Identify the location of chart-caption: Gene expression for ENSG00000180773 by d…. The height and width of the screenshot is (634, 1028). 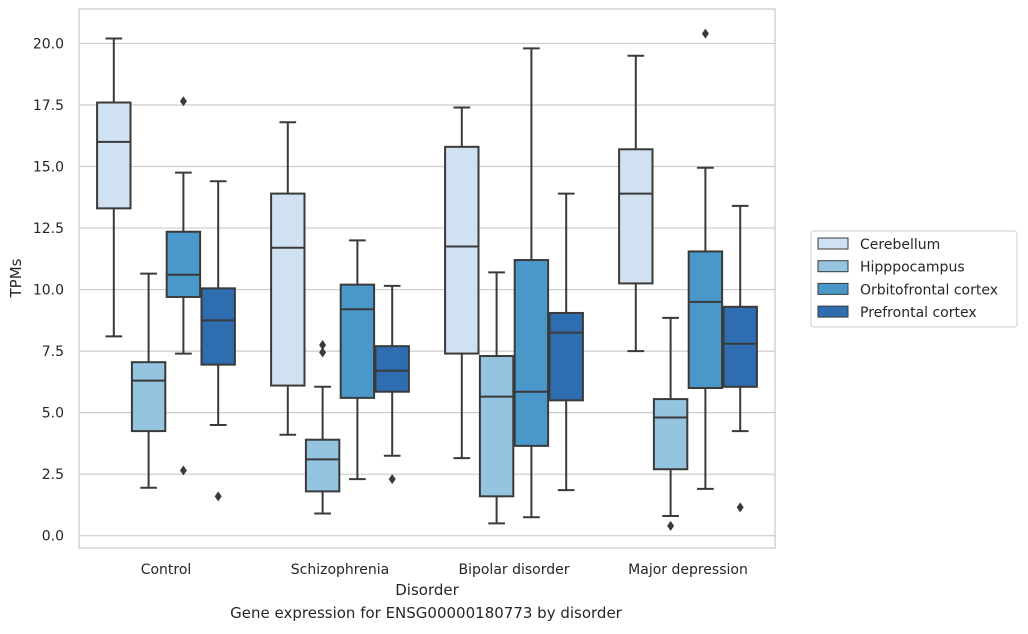
(426, 613).